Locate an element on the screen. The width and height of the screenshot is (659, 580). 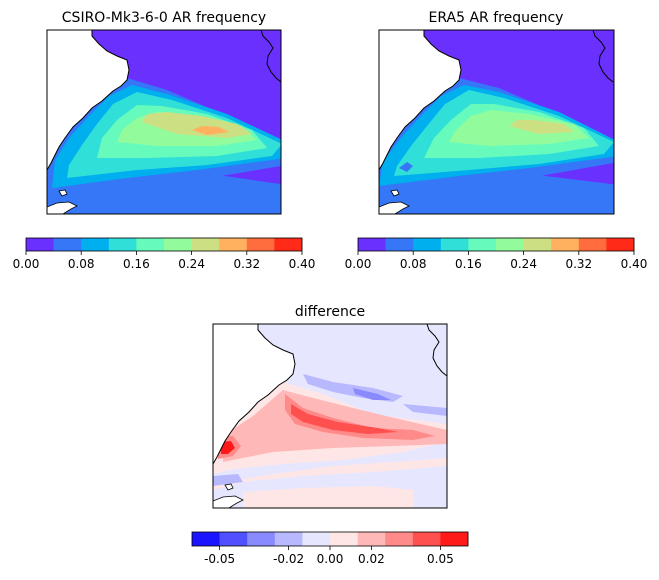
colorbar-1-tick-label: 0.32 is located at coordinates (246, 264).